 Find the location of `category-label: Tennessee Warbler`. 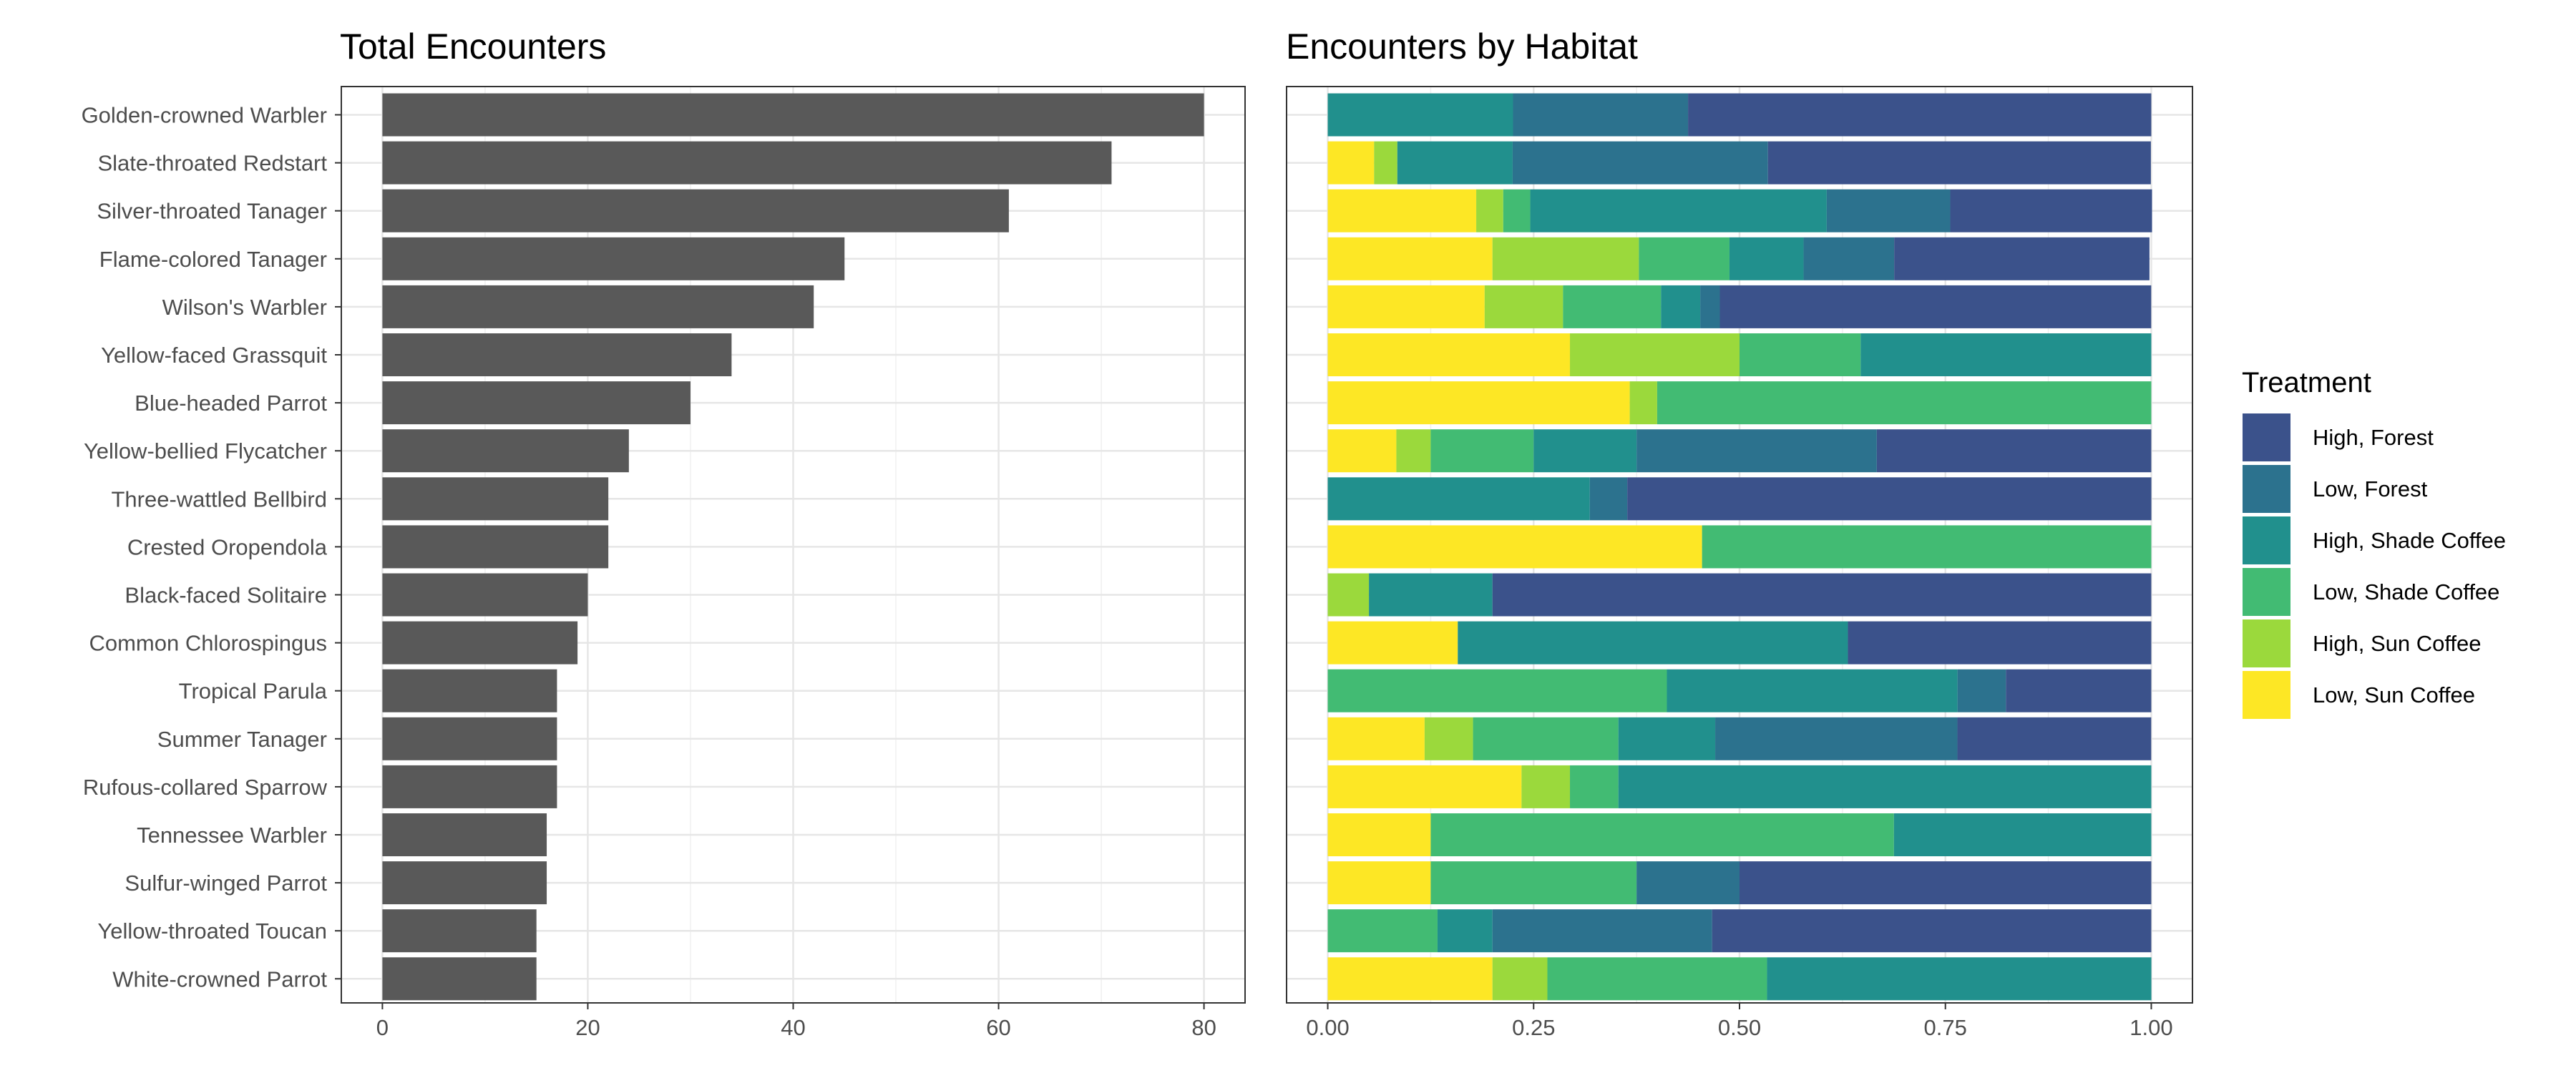

category-label: Tennessee Warbler is located at coordinates (232, 835).